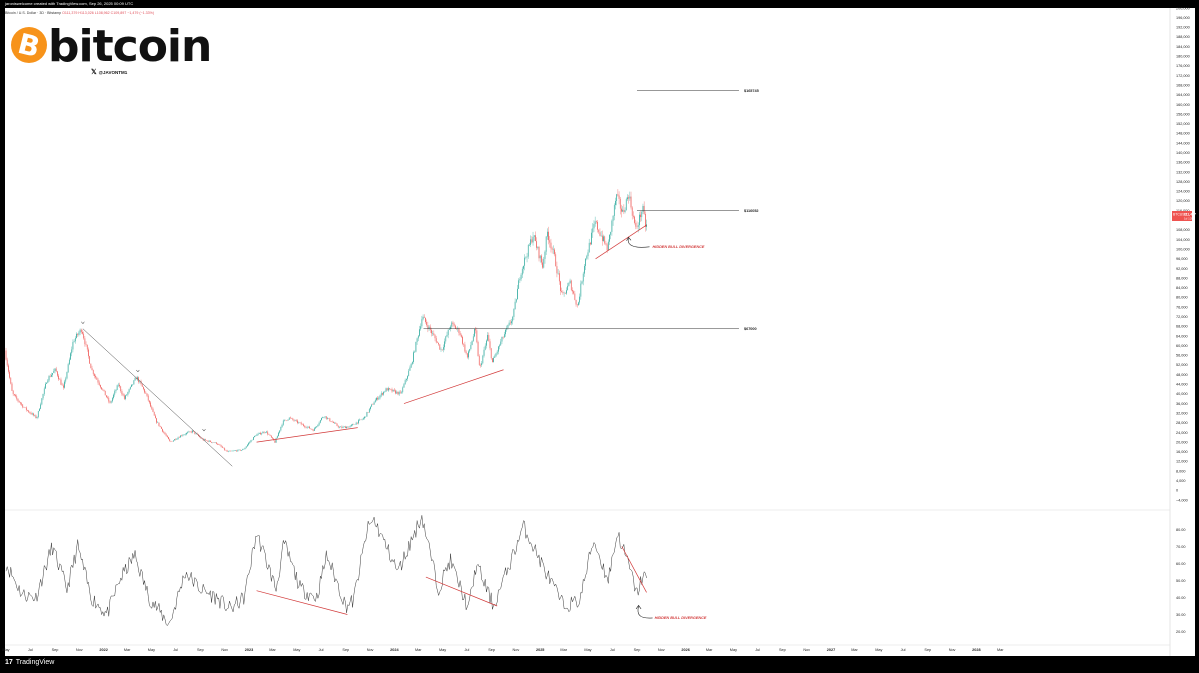 This screenshot has height=673, width=1199. Describe the element at coordinates (1182, 365) in the screenshot. I see `price-tick-label: 52,000` at that location.